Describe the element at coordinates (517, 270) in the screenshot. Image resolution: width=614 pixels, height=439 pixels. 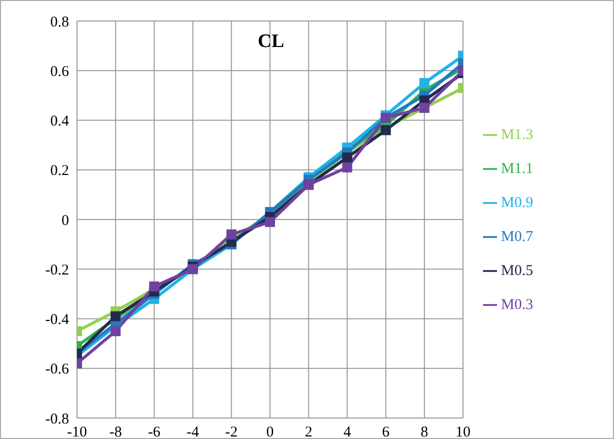
I see `legend-label: M0.5` at that location.